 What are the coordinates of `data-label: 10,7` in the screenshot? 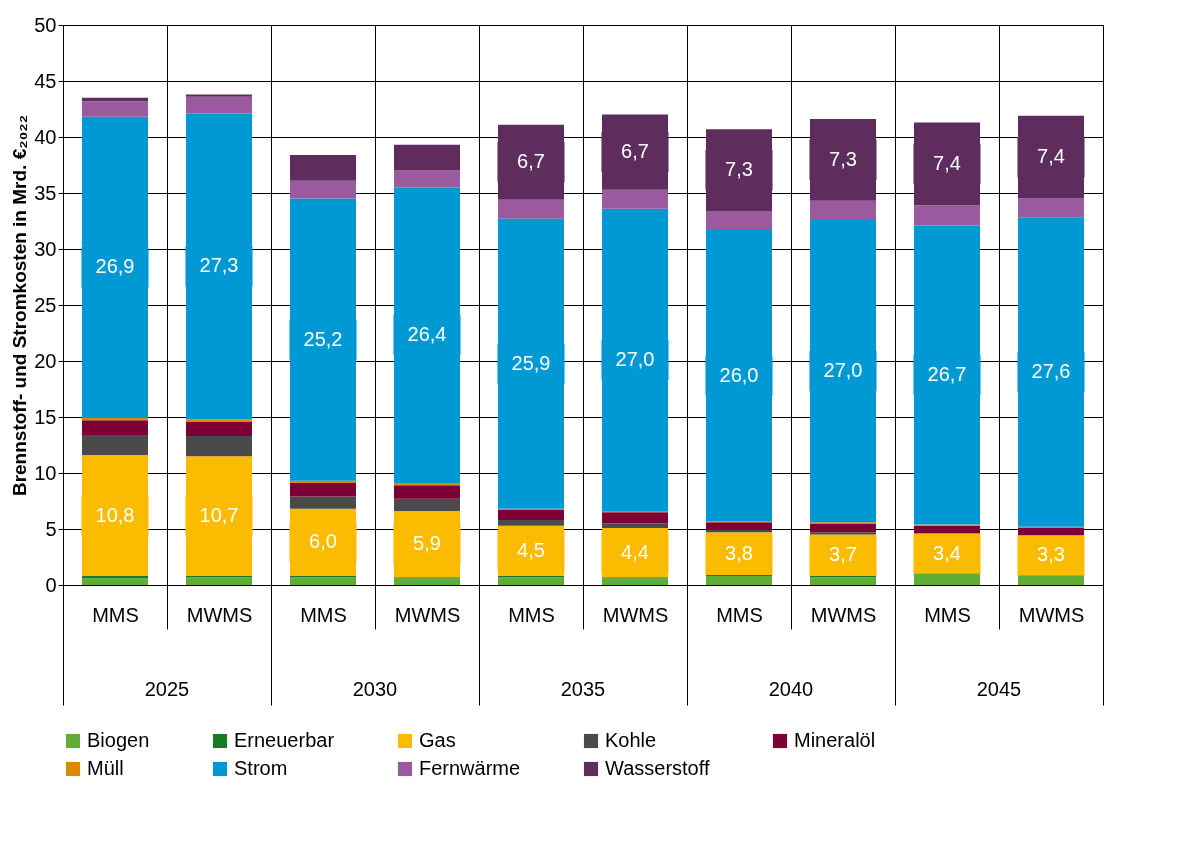 It's located at (219, 515).